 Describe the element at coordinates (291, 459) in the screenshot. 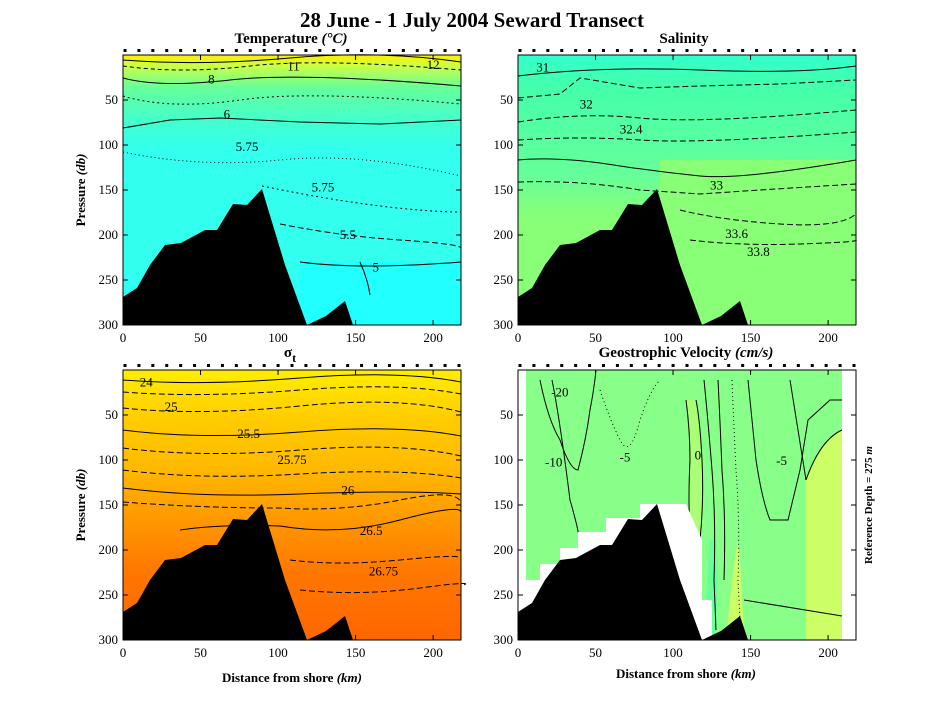

I see `contour-label: 25.75` at that location.